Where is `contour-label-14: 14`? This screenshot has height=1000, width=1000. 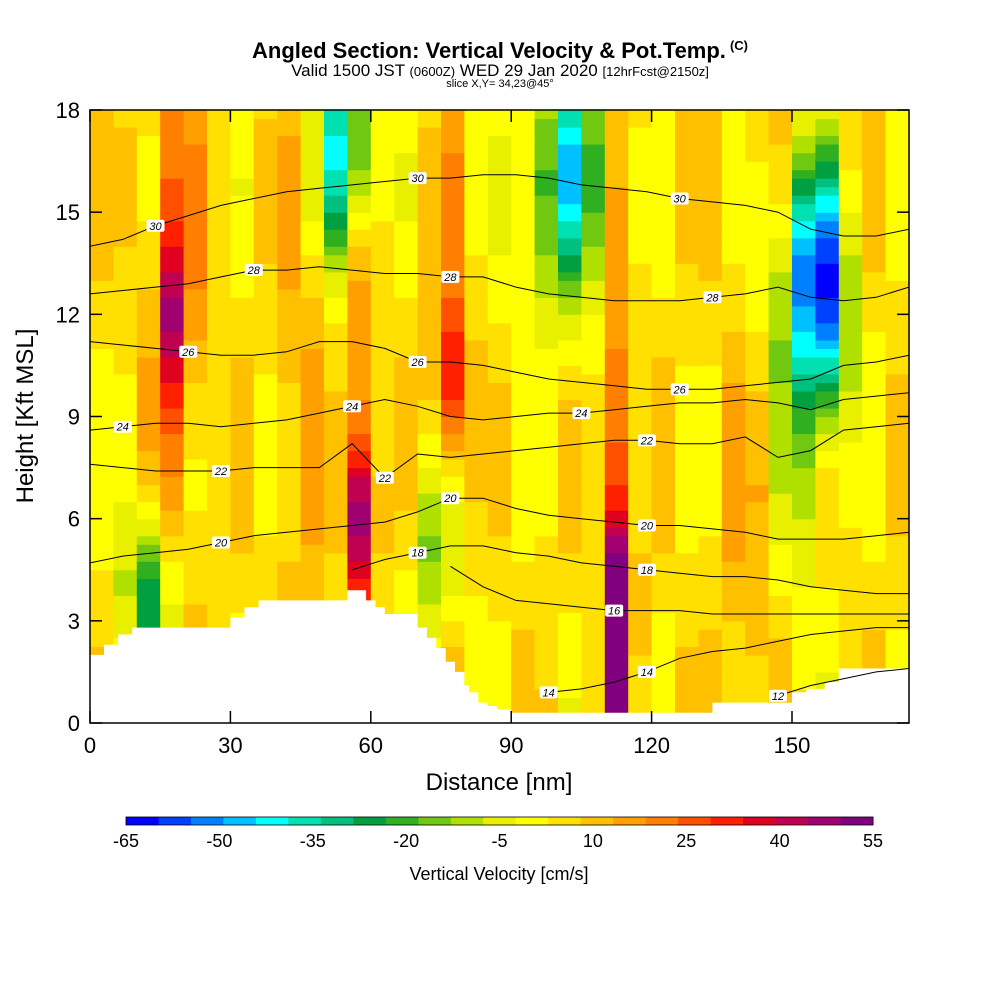 contour-label-14: 14 is located at coordinates (647, 673).